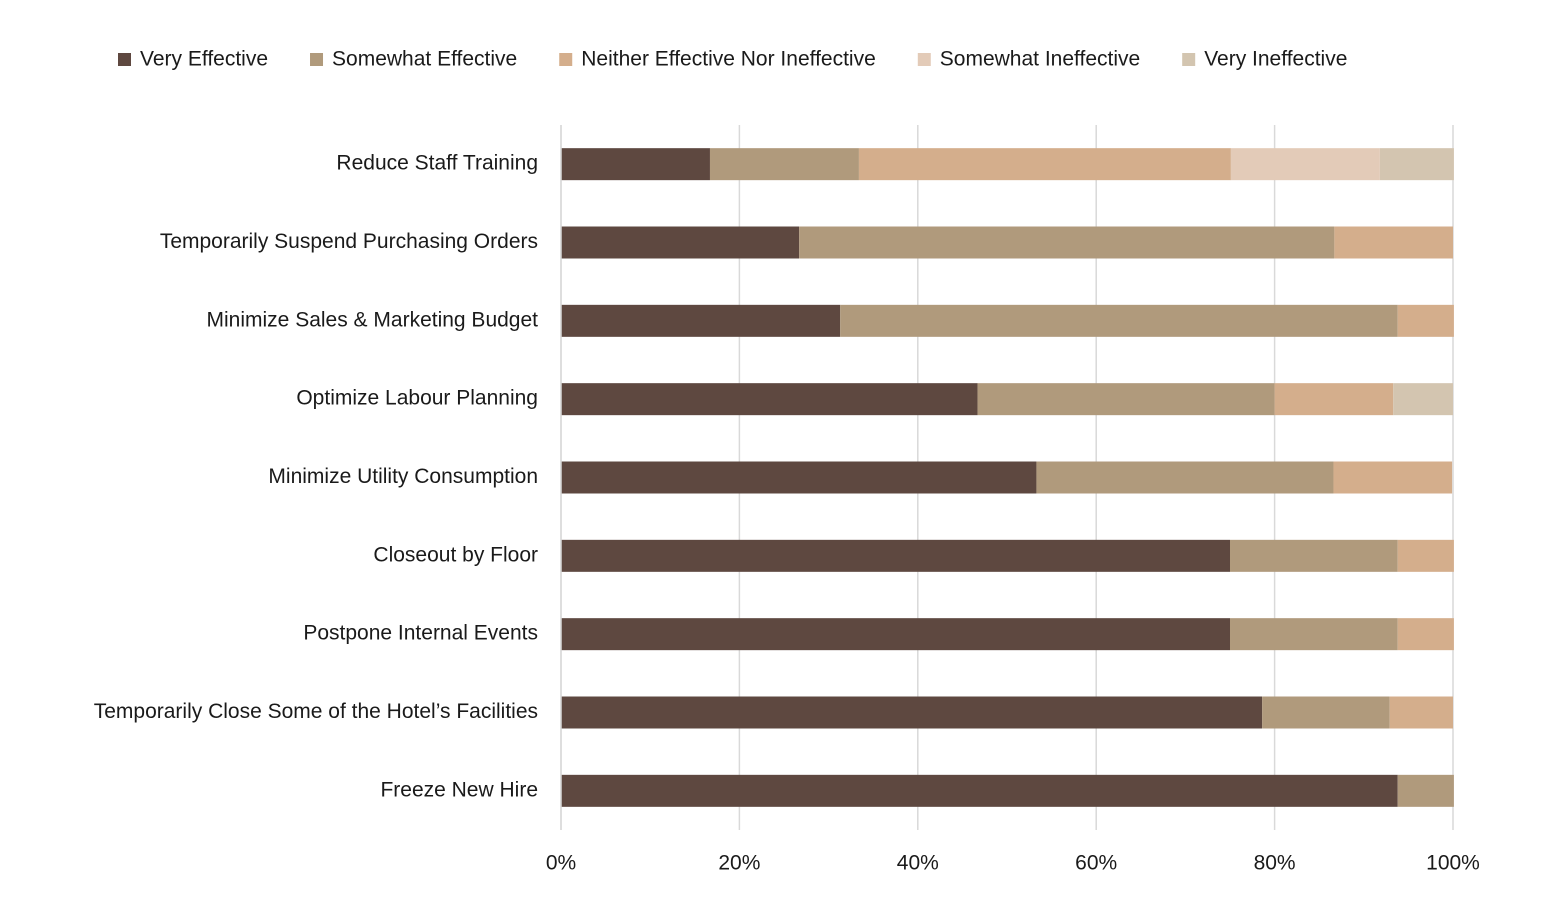  What do you see at coordinates (739, 863) in the screenshot?
I see `x-tick-label: 20%` at bounding box center [739, 863].